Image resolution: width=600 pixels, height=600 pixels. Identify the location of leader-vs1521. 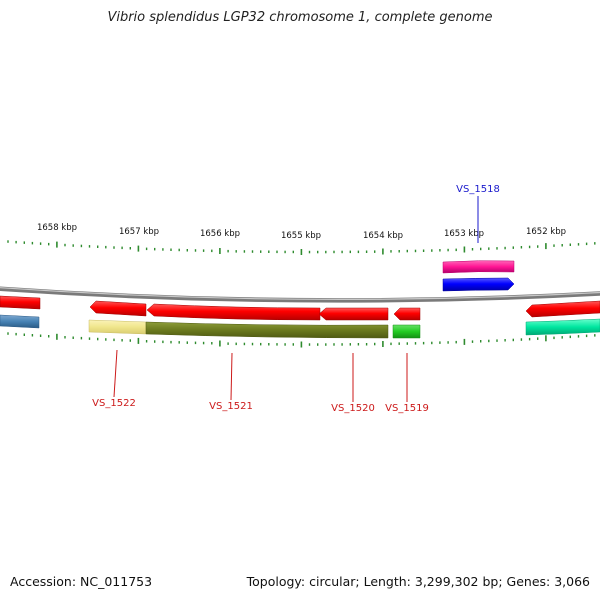
(231, 376).